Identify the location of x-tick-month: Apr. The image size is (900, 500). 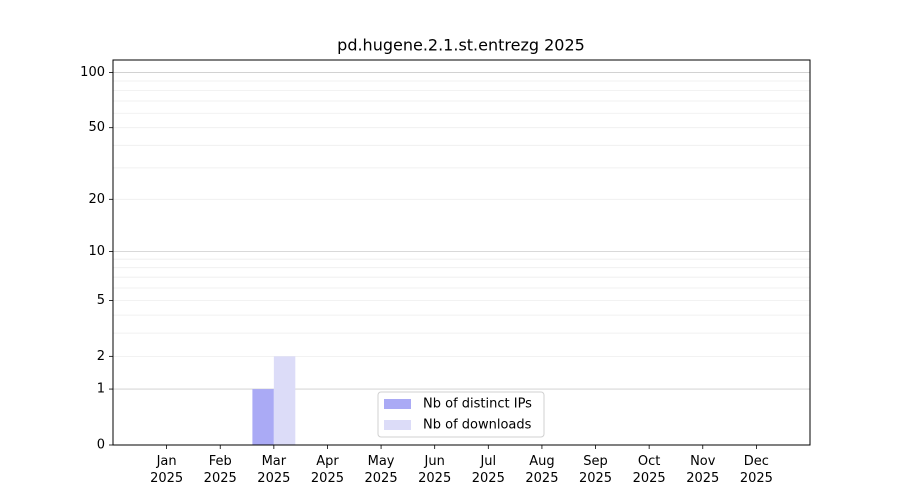
(327, 461).